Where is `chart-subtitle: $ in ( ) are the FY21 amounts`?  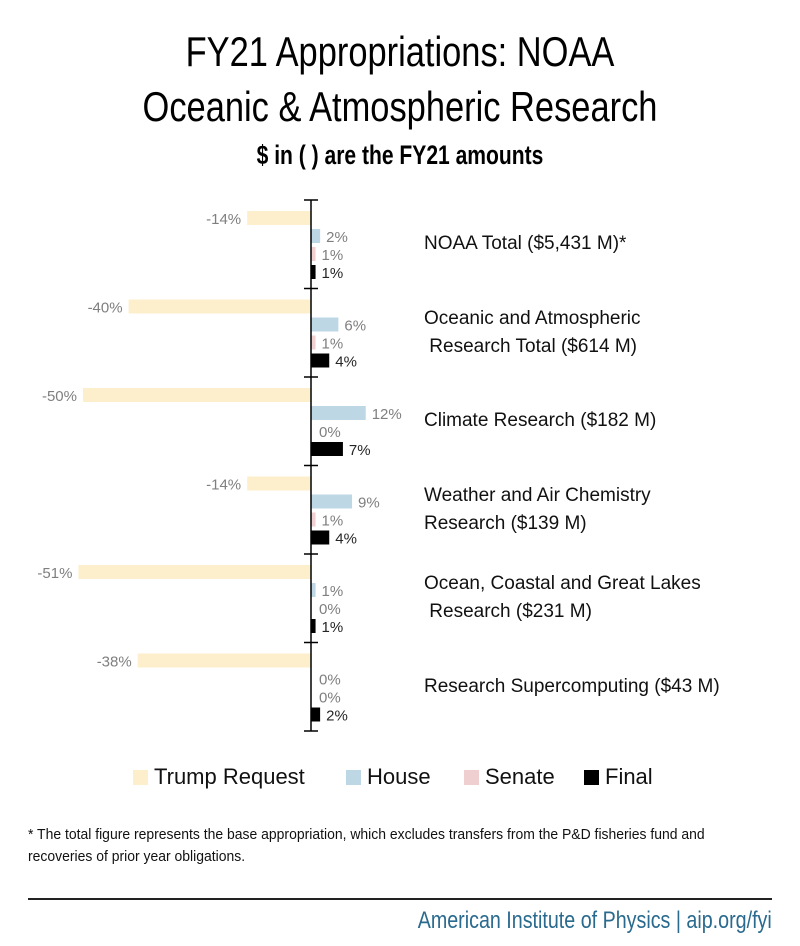
chart-subtitle: $ in ( ) are the FY21 amounts is located at coordinates (400, 155).